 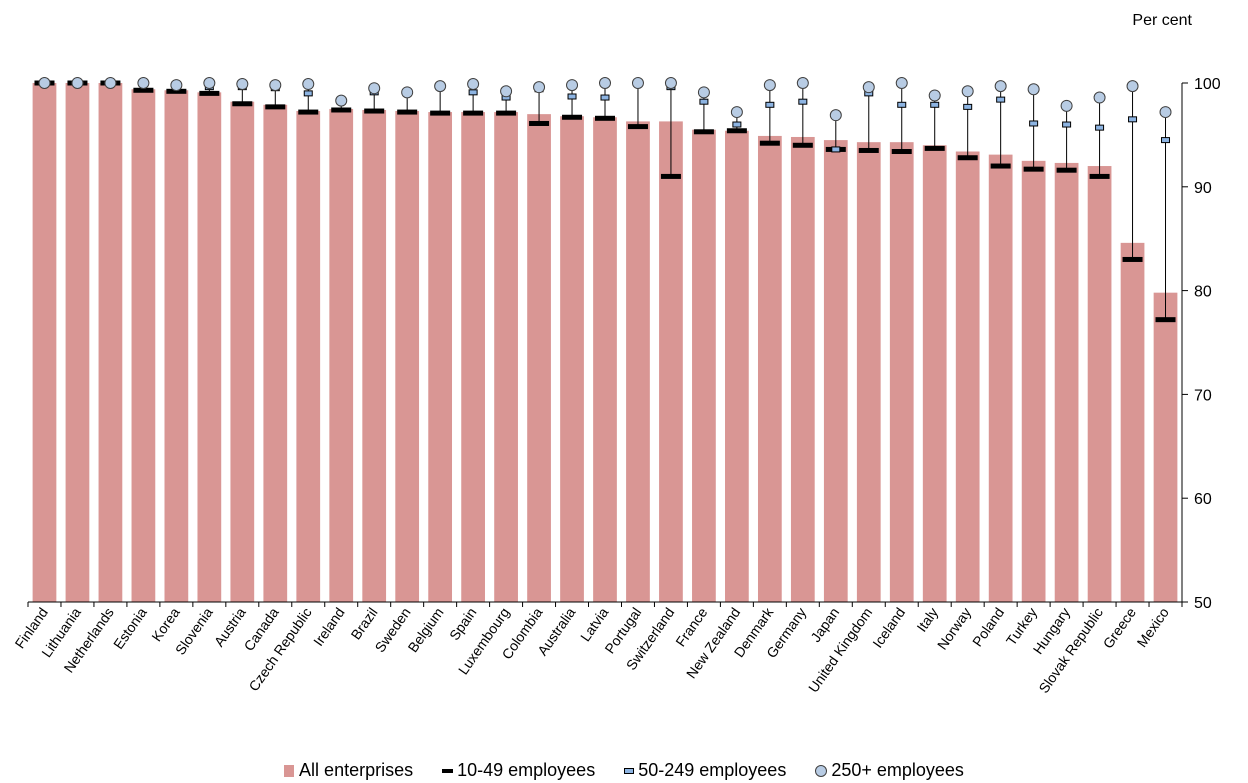 What do you see at coordinates (954, 629) in the screenshot?
I see `x-tick-label: Norway` at bounding box center [954, 629].